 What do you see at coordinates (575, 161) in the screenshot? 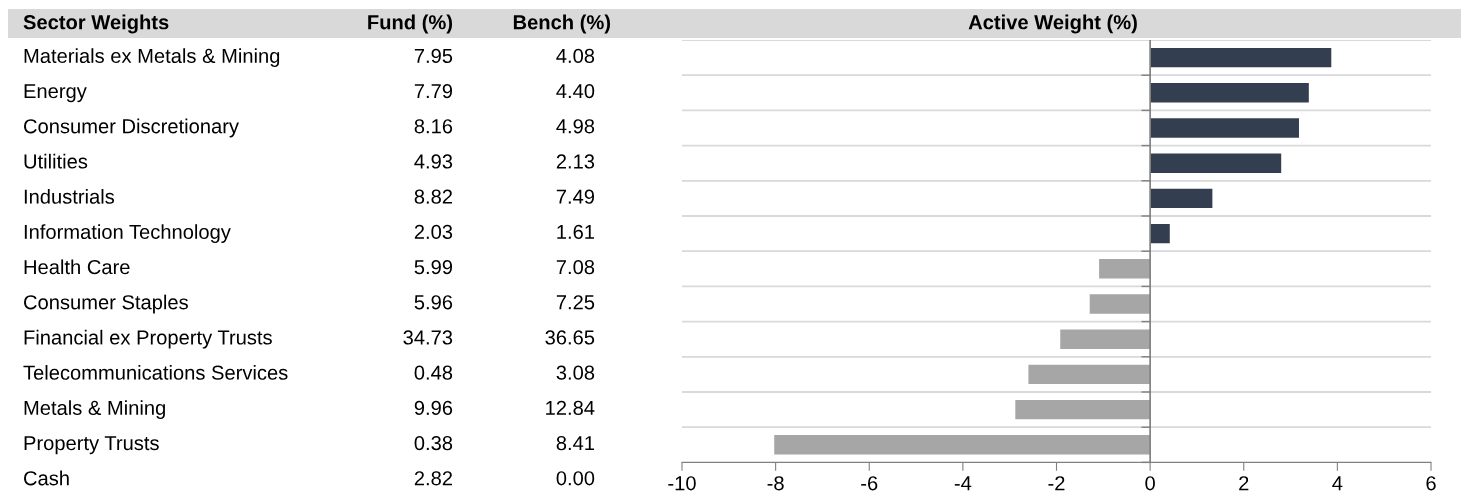
I see `data-label: 2.13` at bounding box center [575, 161].